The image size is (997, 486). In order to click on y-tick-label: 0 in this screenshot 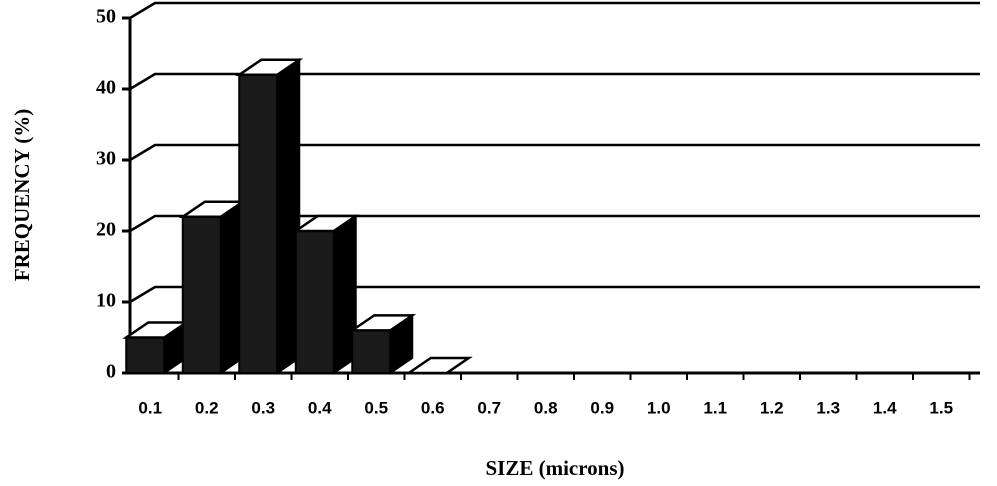, I will do `click(111, 372)`.